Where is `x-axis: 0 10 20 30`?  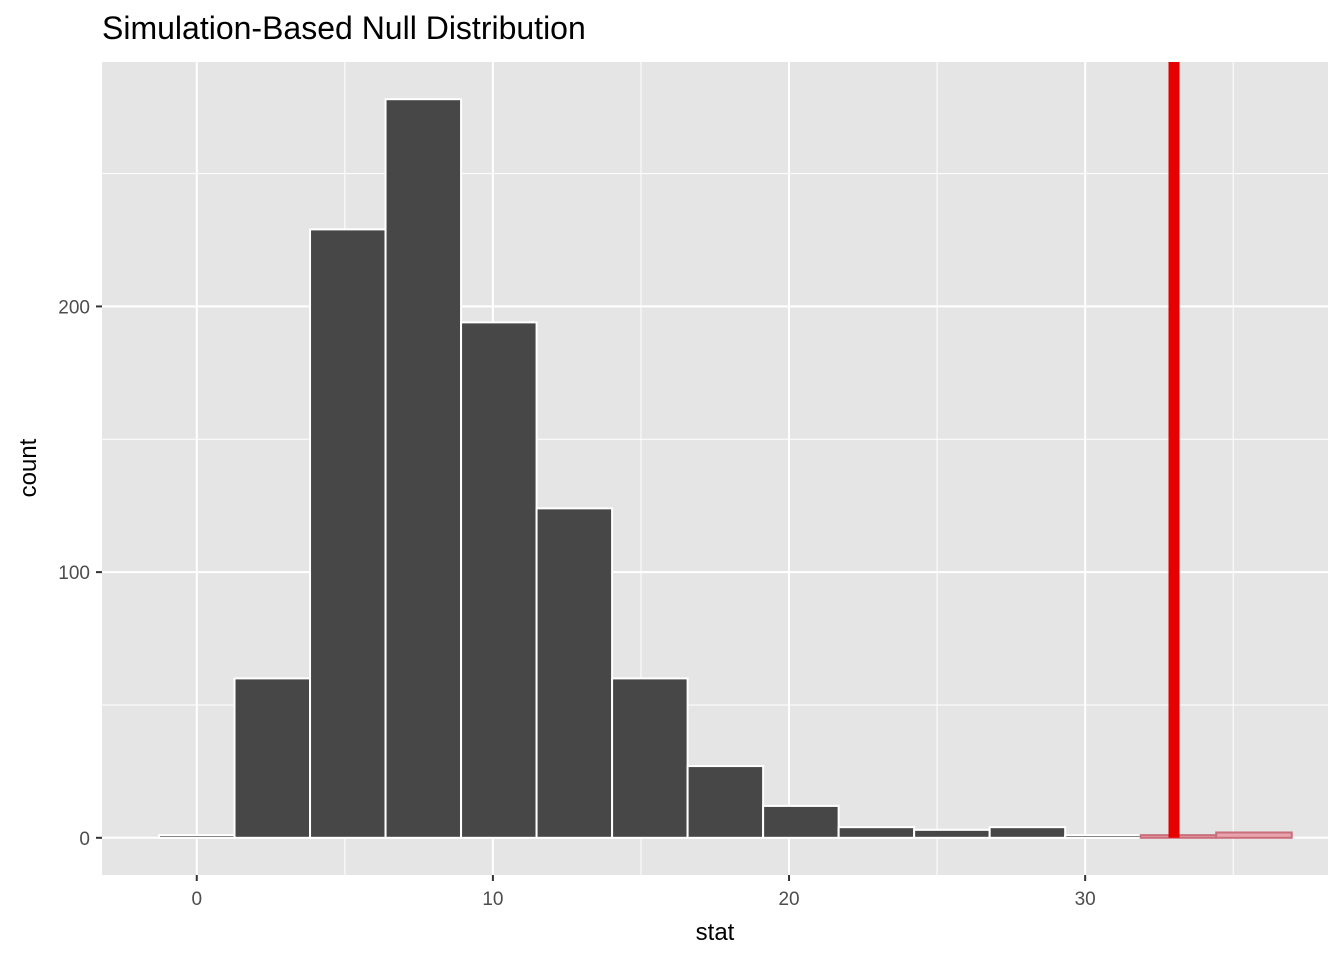 x-axis: 0 10 20 30 is located at coordinates (643, 892).